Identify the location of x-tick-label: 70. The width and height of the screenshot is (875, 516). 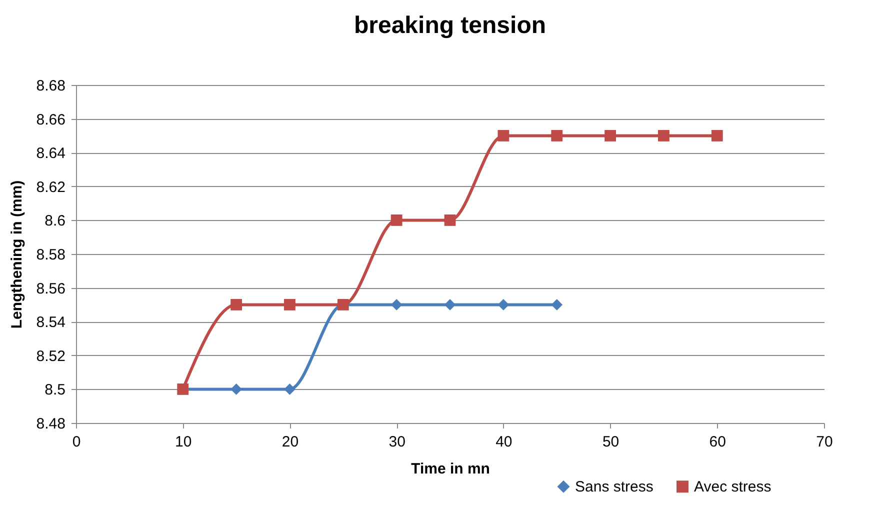
(824, 442).